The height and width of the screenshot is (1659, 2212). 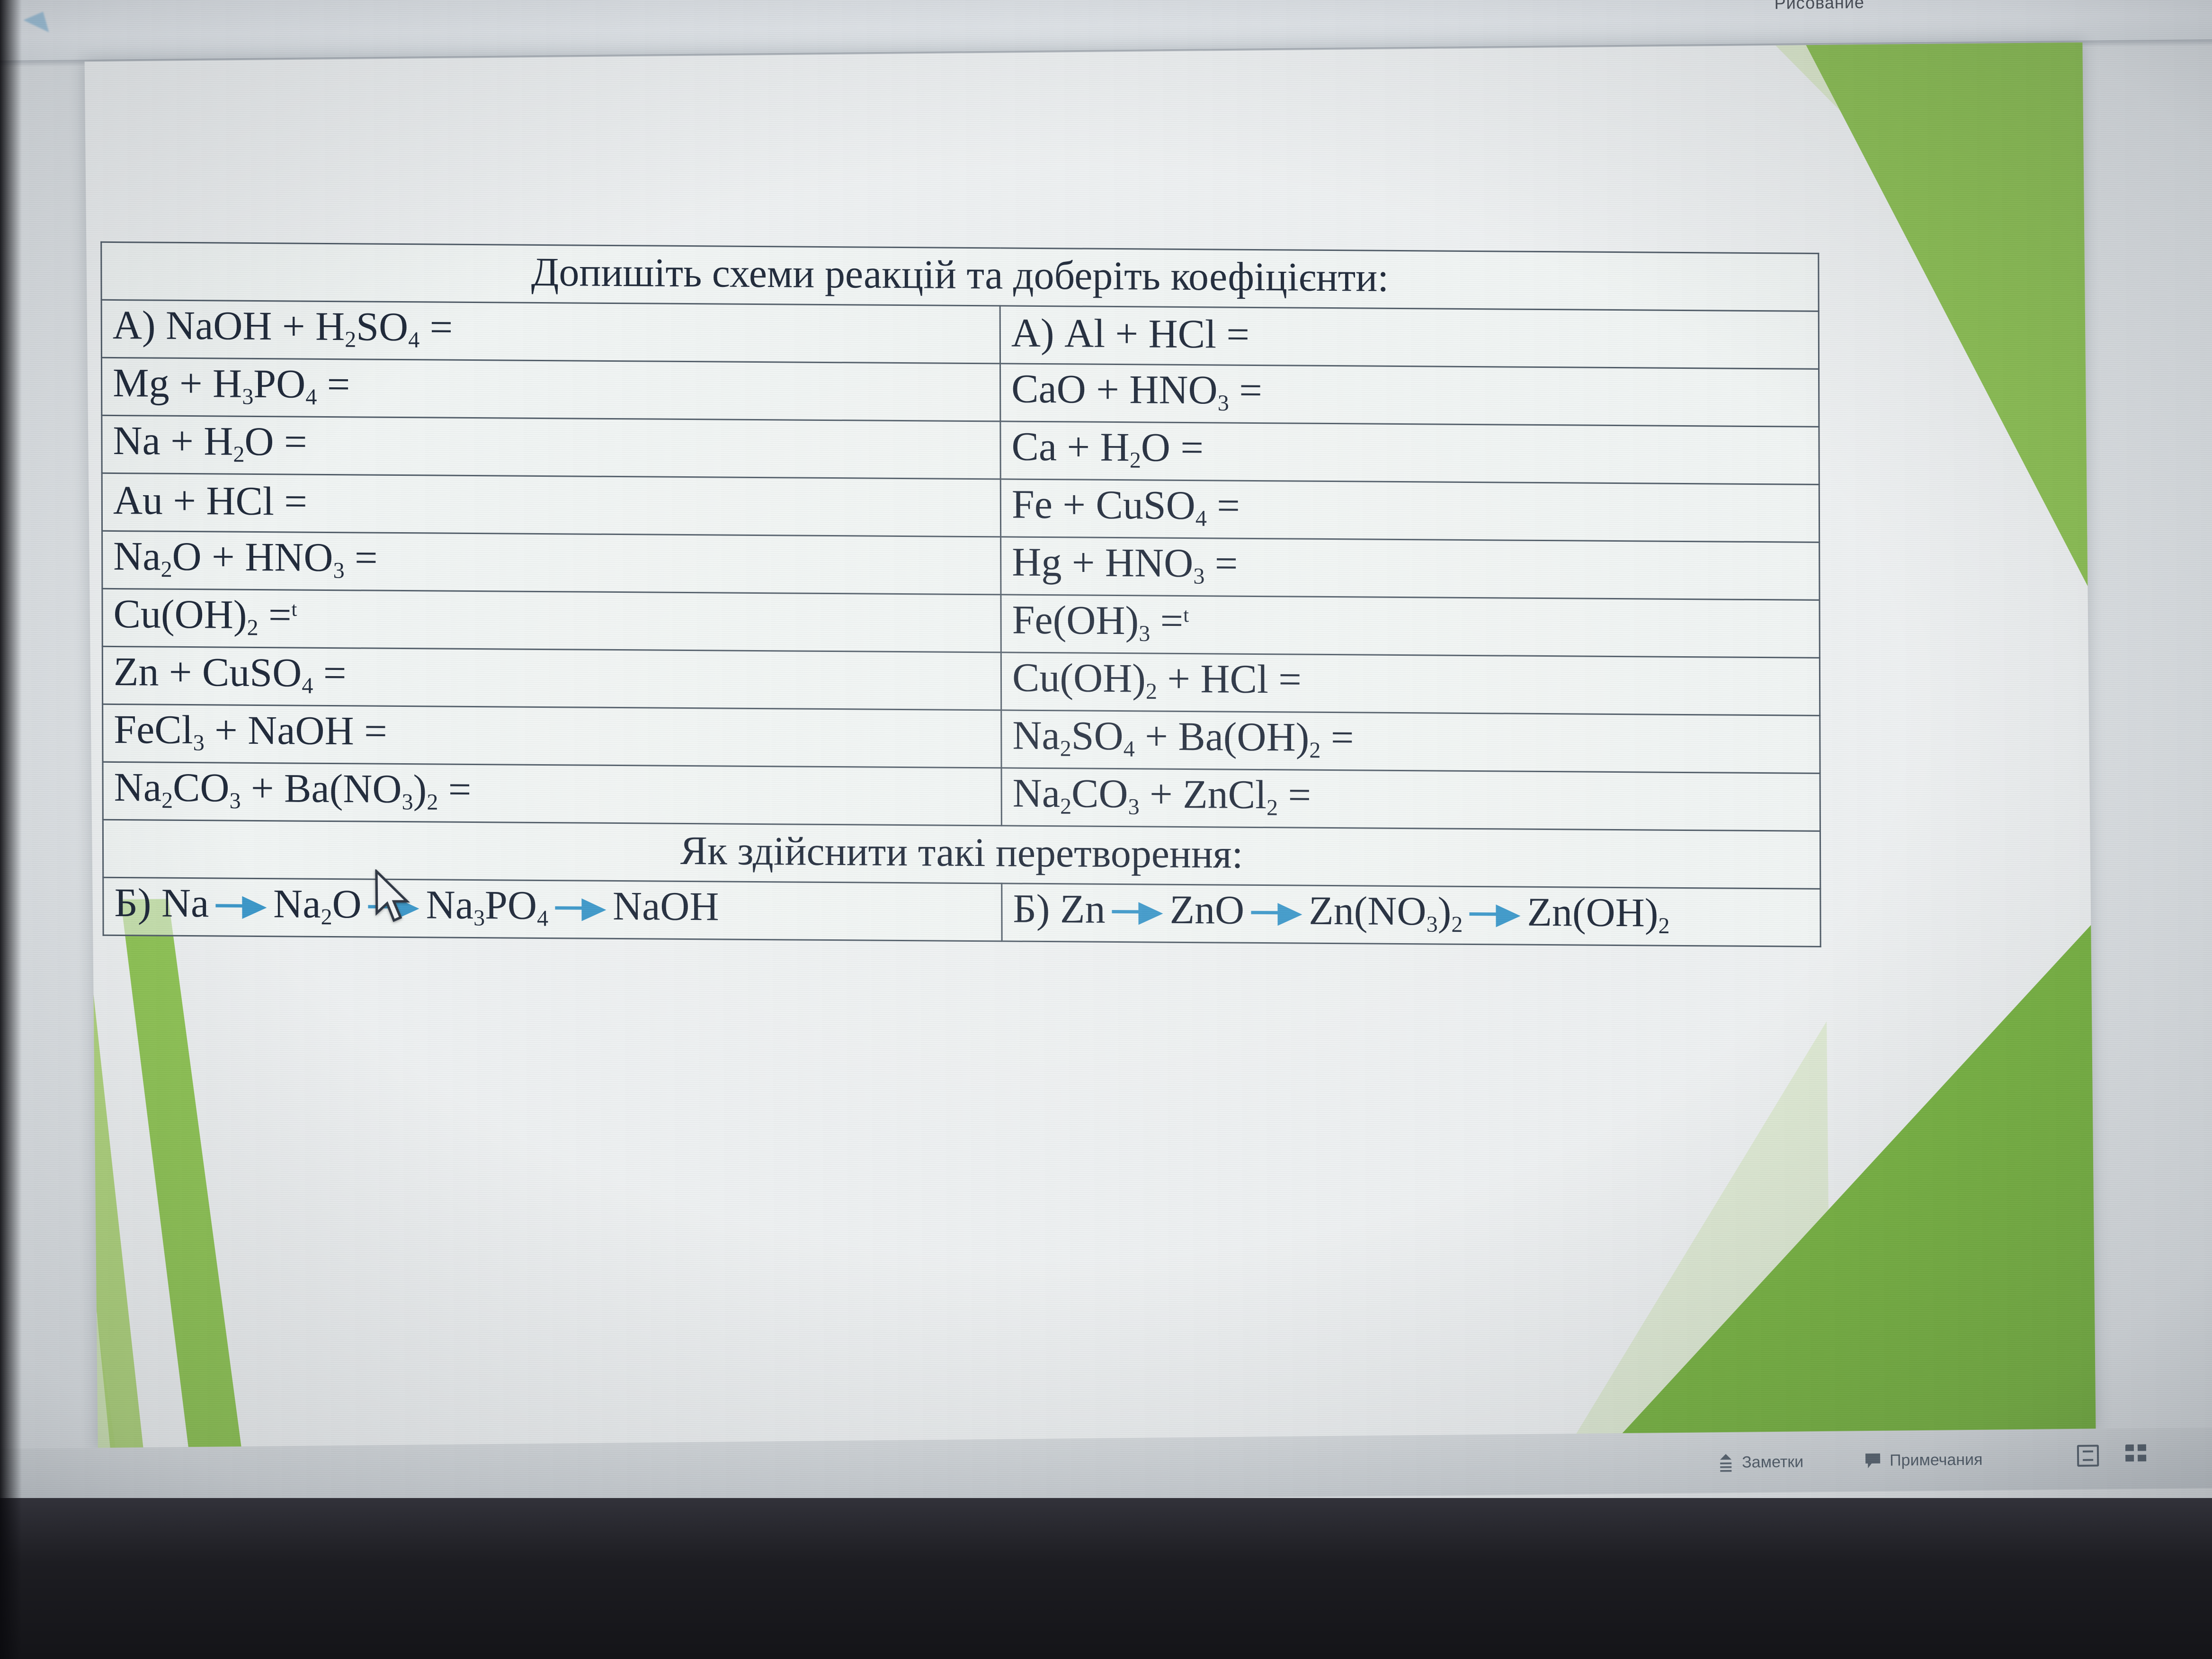 I want to click on reaction-left-7: Zn + CuSO4 =, so click(x=551, y=678).